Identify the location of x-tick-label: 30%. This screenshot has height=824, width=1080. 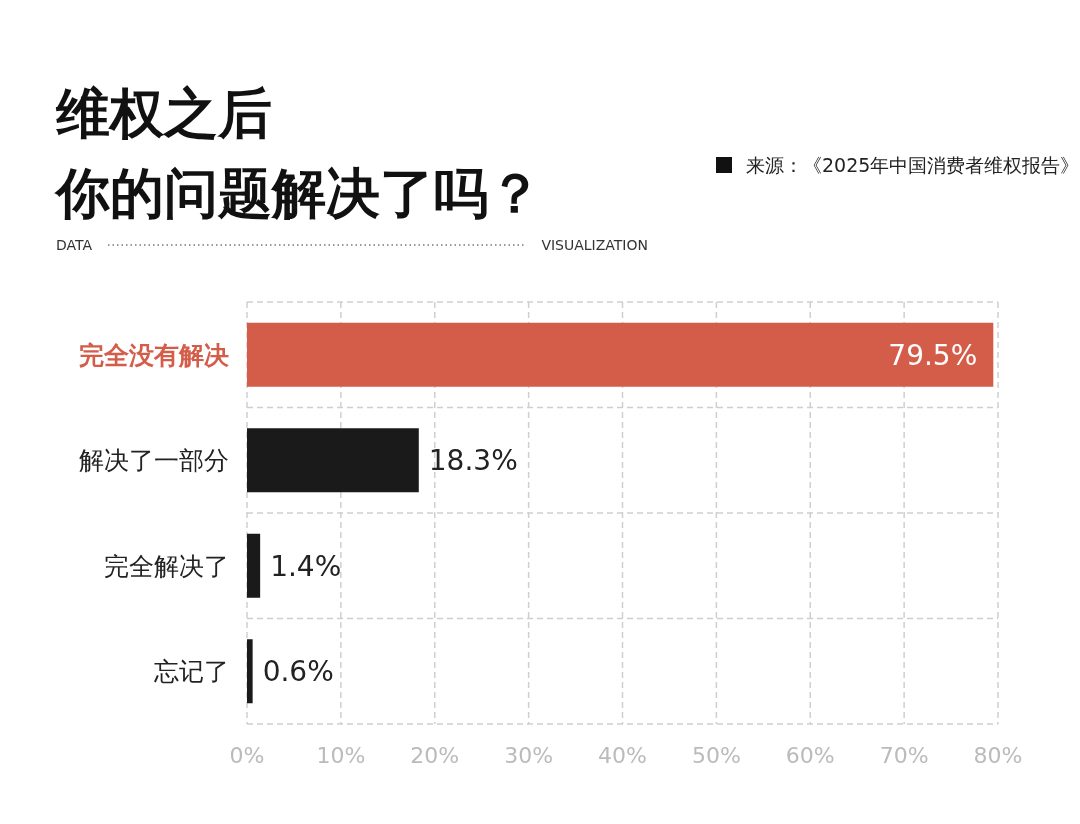
(529, 755).